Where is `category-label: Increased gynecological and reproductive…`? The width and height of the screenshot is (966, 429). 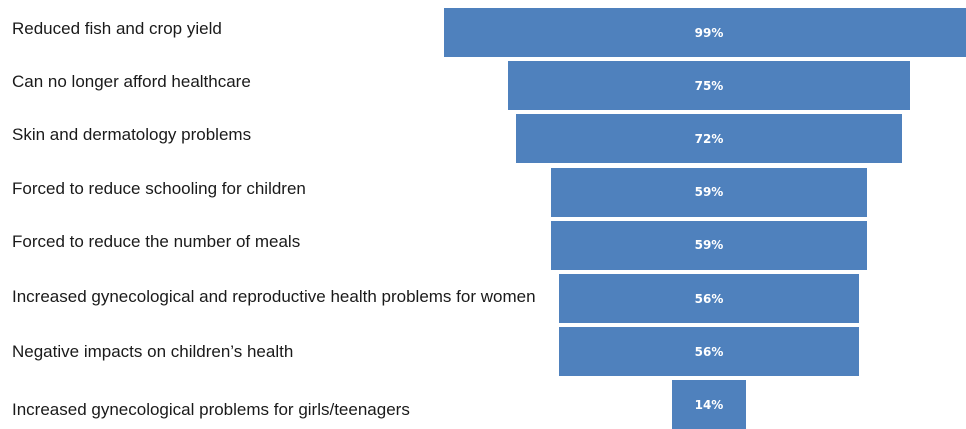
category-label: Increased gynecological and reproductive… is located at coordinates (274, 296).